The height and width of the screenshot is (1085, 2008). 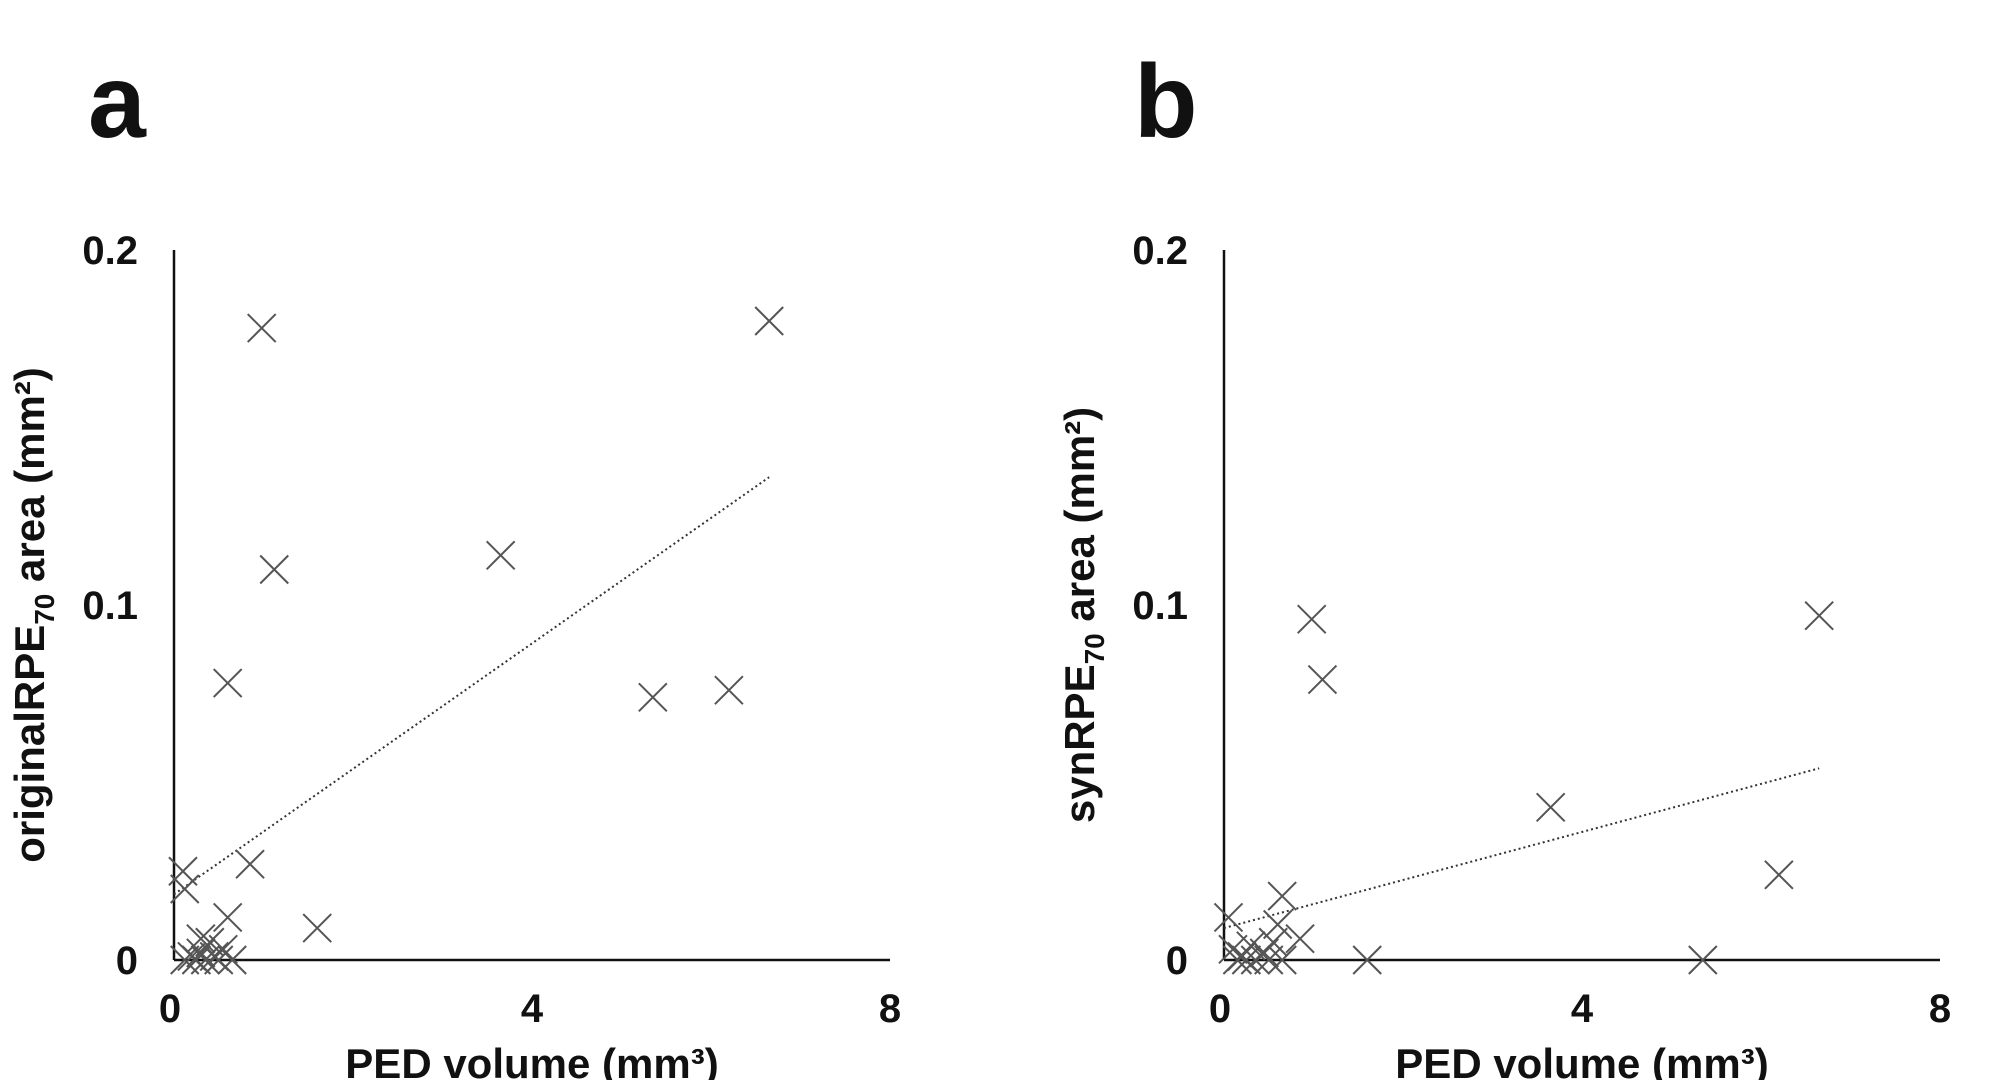 What do you see at coordinates (1083, 615) in the screenshot?
I see `y-axis-label: synRPE70 area (mm²)` at bounding box center [1083, 615].